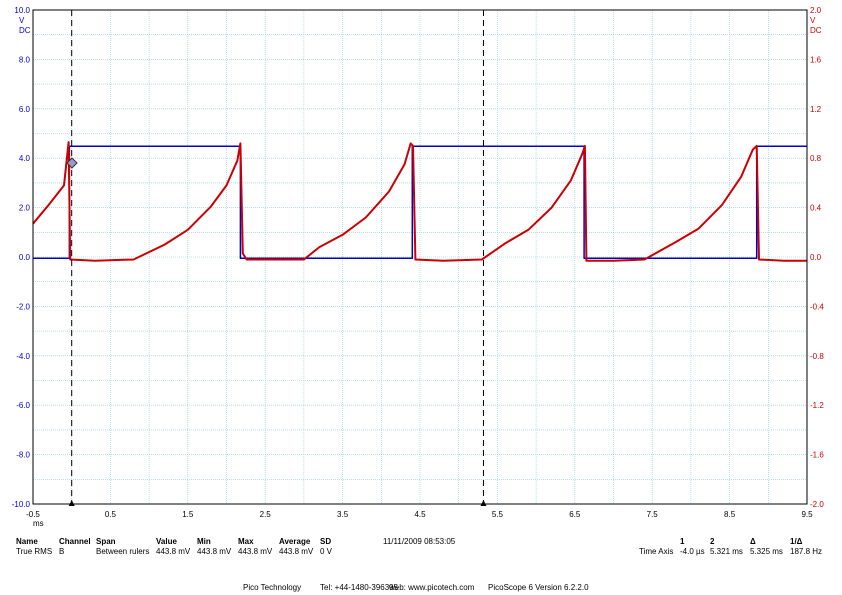 The image size is (842, 595). Describe the element at coordinates (432, 587) in the screenshot. I see `footer-web: web: www.picotech.com` at that location.